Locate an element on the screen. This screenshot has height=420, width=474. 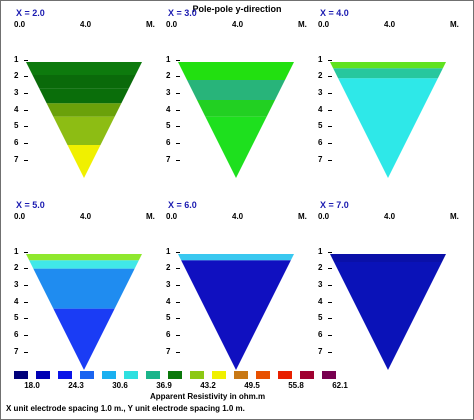
legend-value: 62.1 is located at coordinates (340, 385).